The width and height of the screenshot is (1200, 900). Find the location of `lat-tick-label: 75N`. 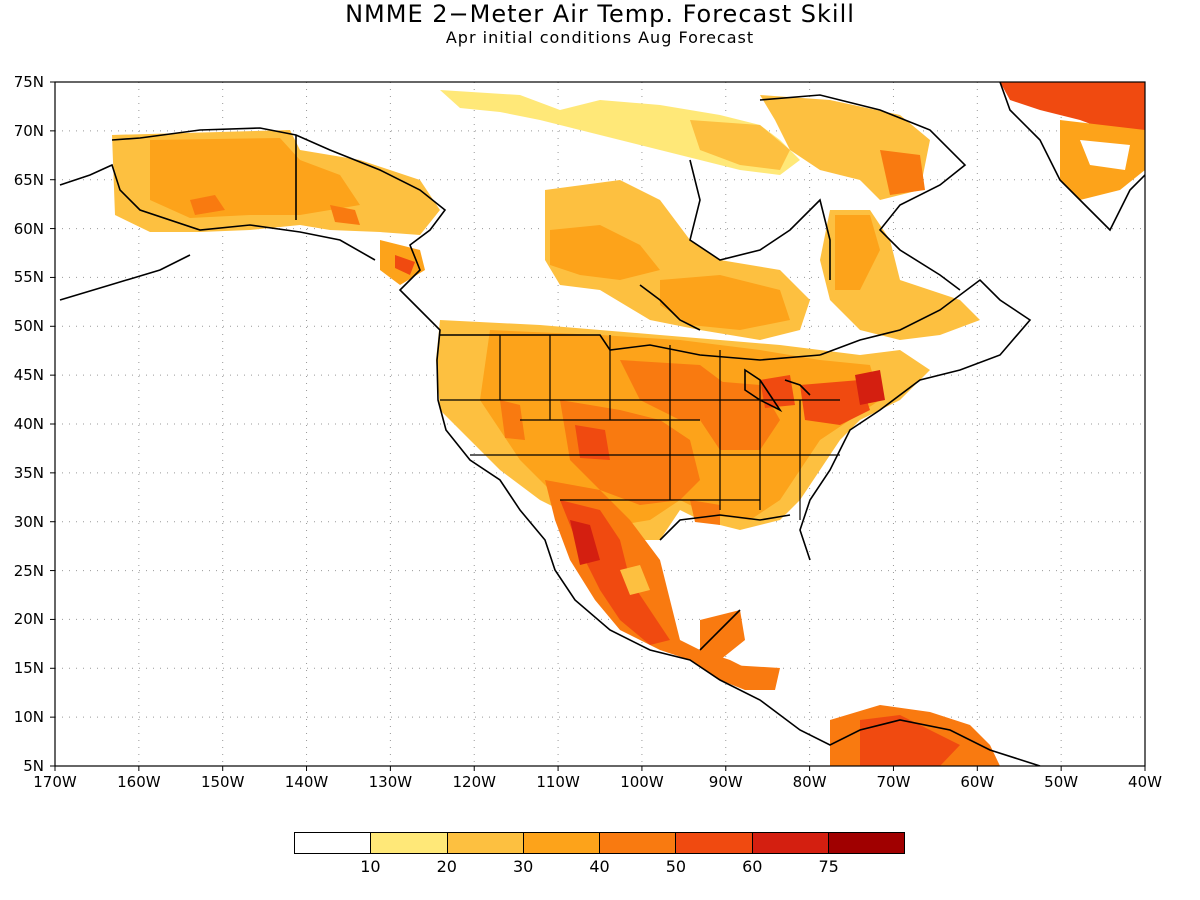

lat-tick-label: 75N is located at coordinates (28, 82).